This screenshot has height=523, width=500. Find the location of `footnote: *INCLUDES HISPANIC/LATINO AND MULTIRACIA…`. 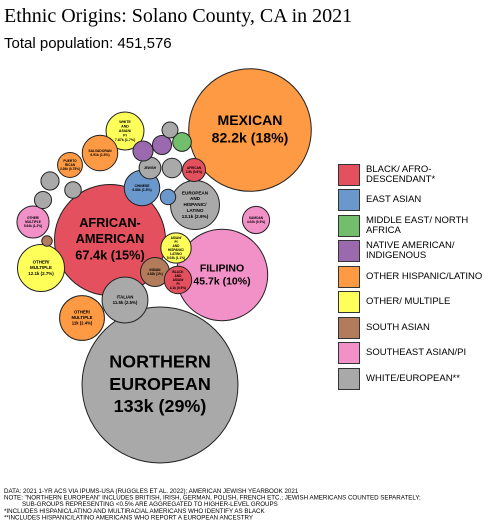

footnote: *INCLUDES HISPANIC/LATINO AND MULTIRACIA… is located at coordinates (134, 511).